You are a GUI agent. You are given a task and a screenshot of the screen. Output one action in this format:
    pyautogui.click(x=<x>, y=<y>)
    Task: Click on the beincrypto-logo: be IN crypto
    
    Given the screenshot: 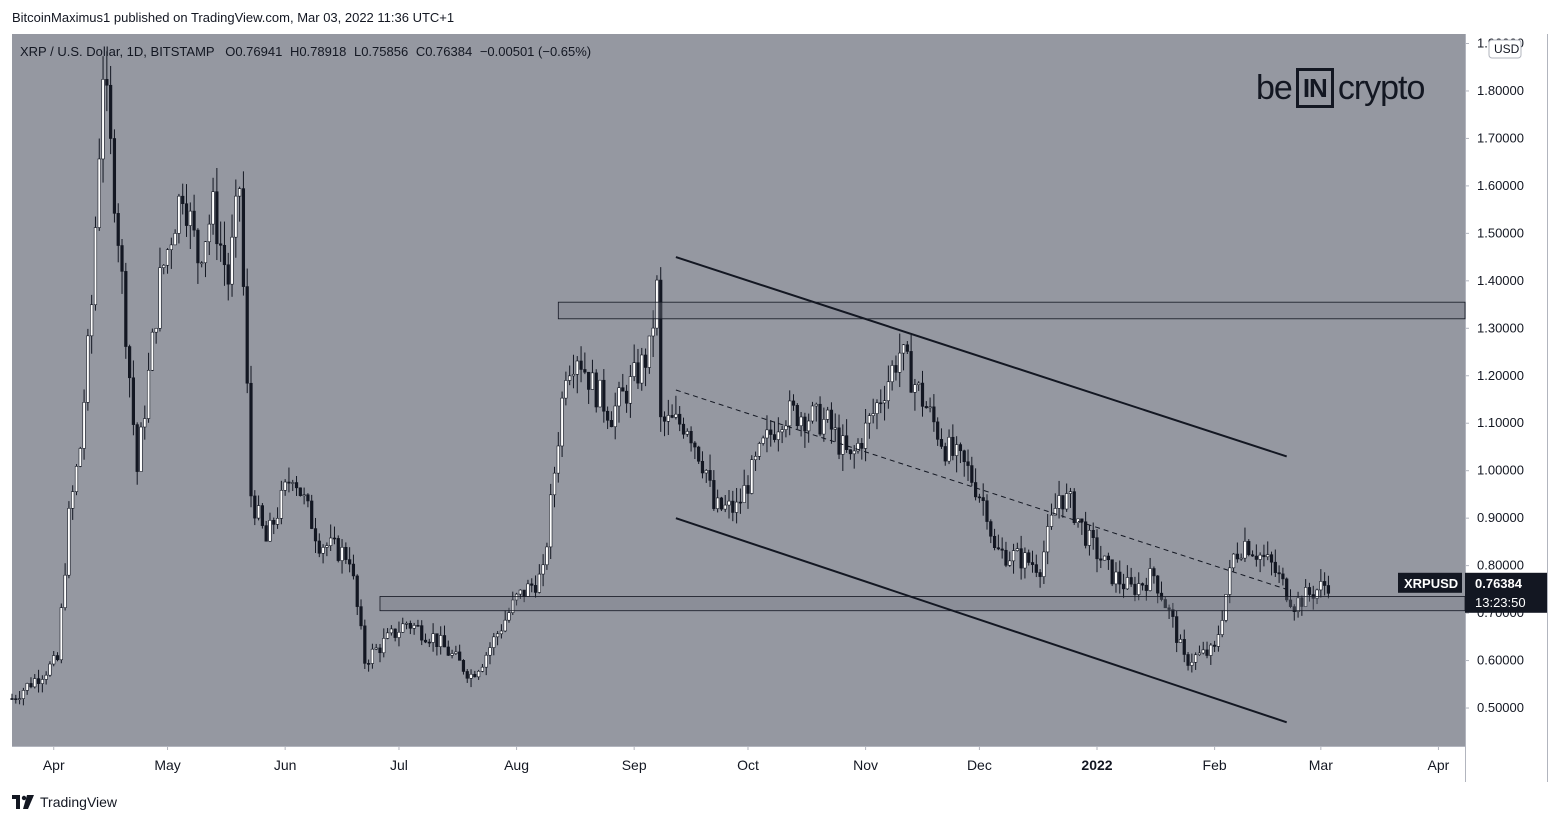 What is the action you would take?
    pyautogui.click(x=1340, y=88)
    